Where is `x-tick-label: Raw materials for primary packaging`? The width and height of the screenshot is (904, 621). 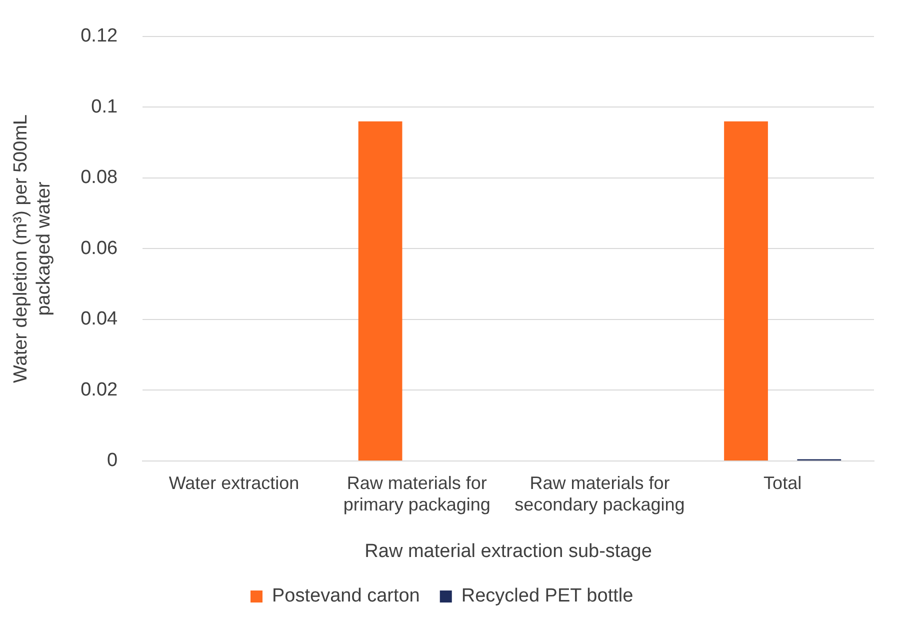
x-tick-label: Raw materials for primary packaging is located at coordinates (416, 493).